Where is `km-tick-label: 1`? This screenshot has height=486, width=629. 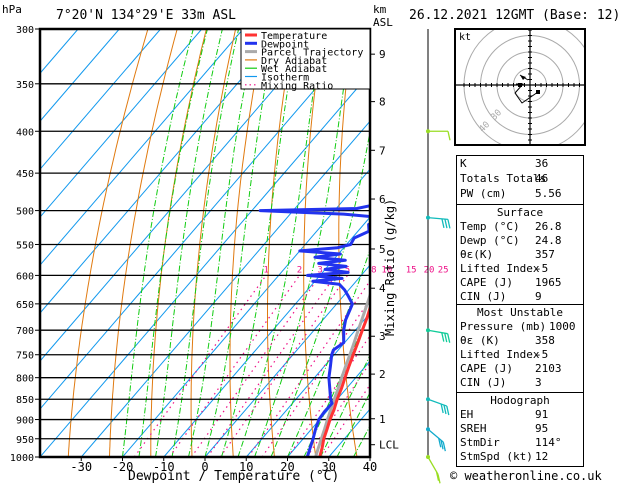
km-tick-label: 1 is located at coordinates (382, 419).